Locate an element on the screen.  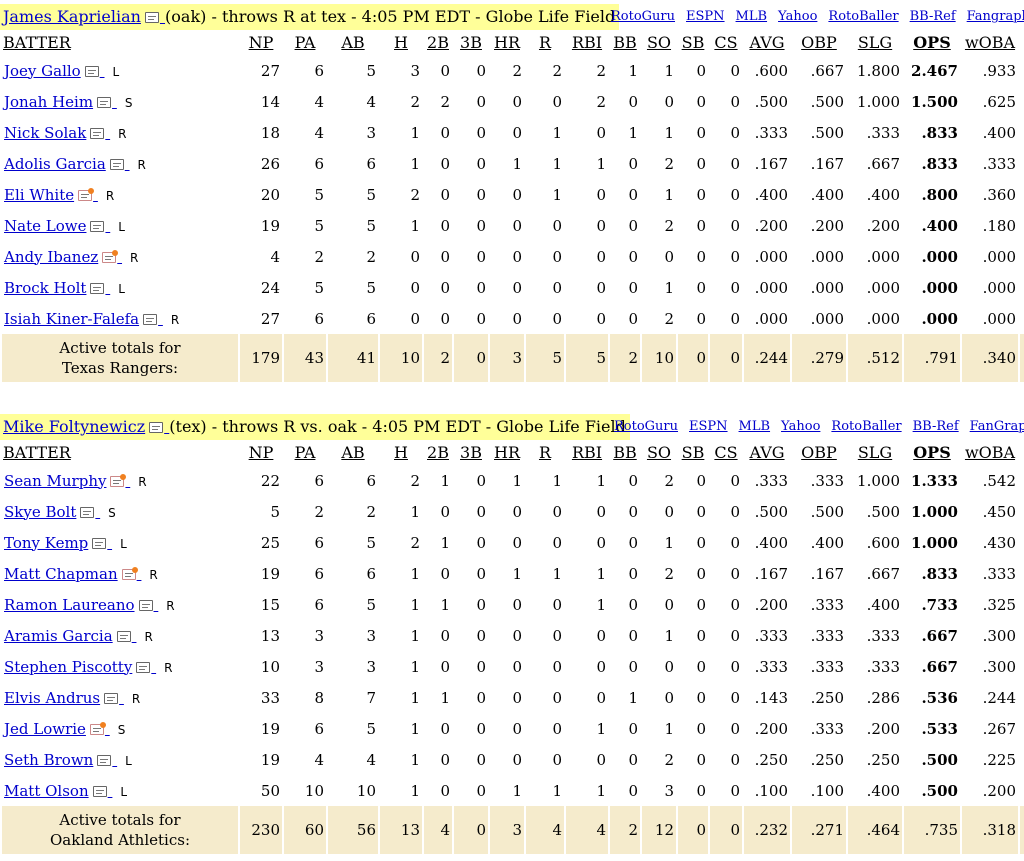
batter-name-link: Matt Olson is located at coordinates (46, 790).